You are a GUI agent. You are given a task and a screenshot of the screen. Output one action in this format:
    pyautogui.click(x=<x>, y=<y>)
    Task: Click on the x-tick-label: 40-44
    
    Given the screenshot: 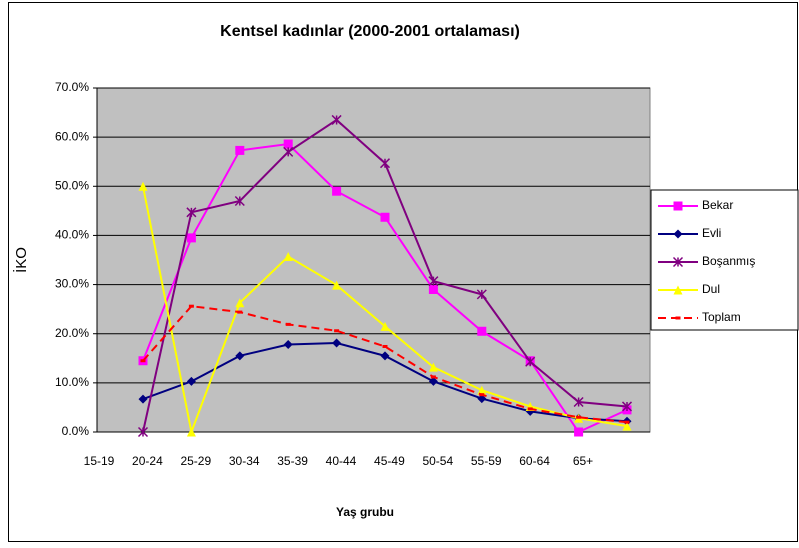 What is the action you would take?
    pyautogui.click(x=341, y=461)
    